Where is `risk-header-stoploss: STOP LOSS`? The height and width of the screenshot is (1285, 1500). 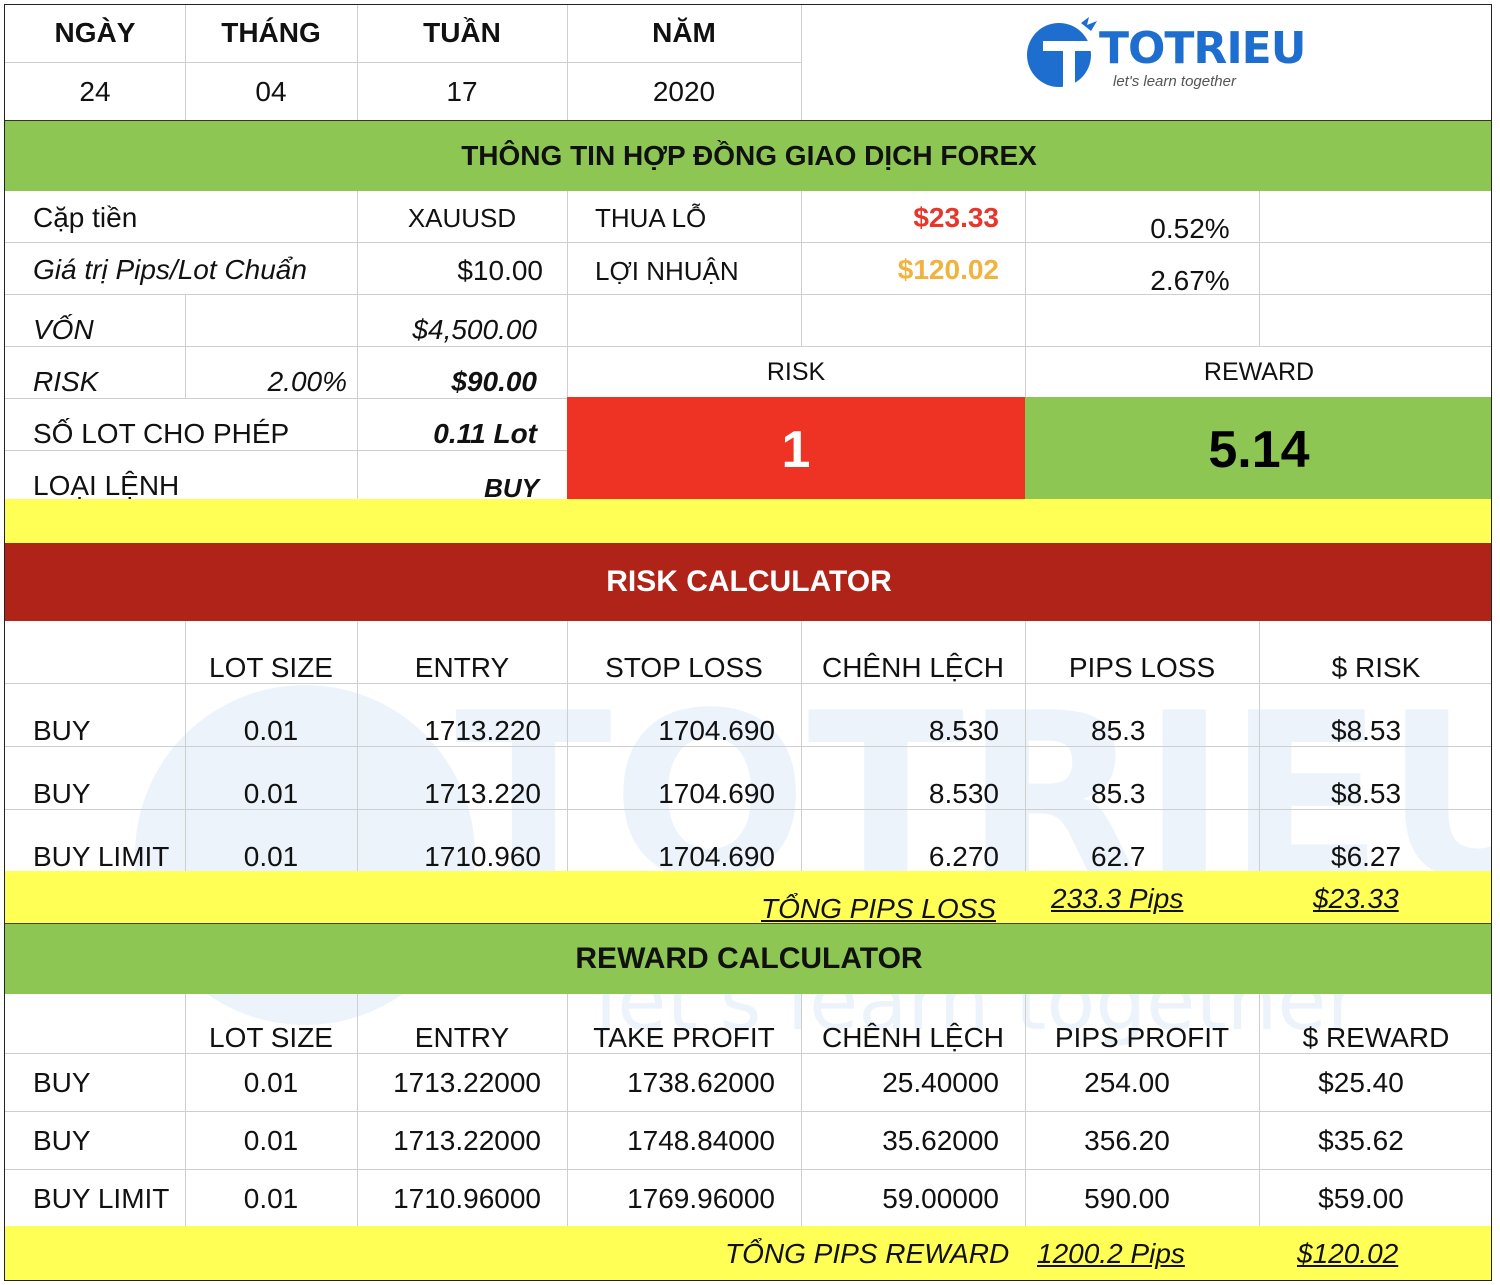 risk-header-stoploss: STOP LOSS is located at coordinates (684, 667).